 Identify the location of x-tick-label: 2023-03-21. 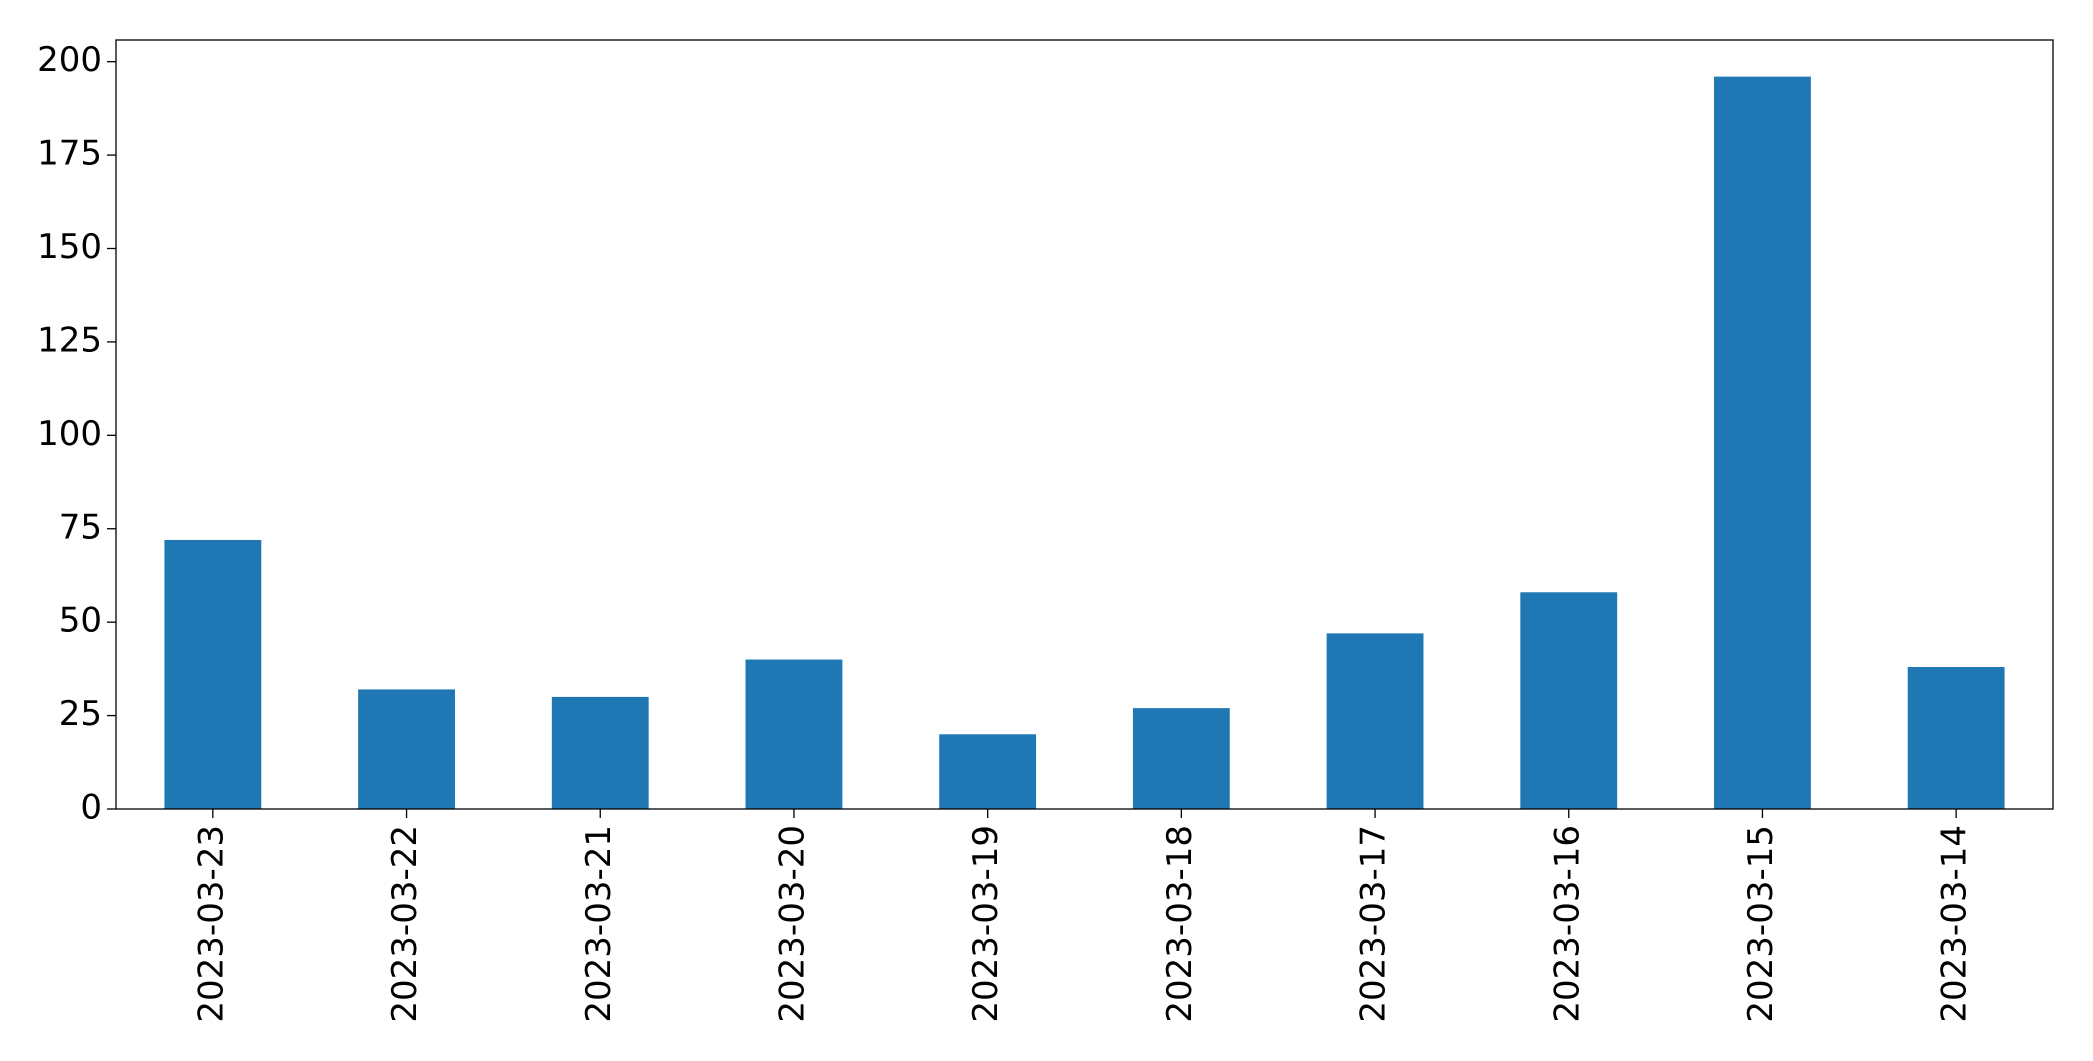
(599, 924).